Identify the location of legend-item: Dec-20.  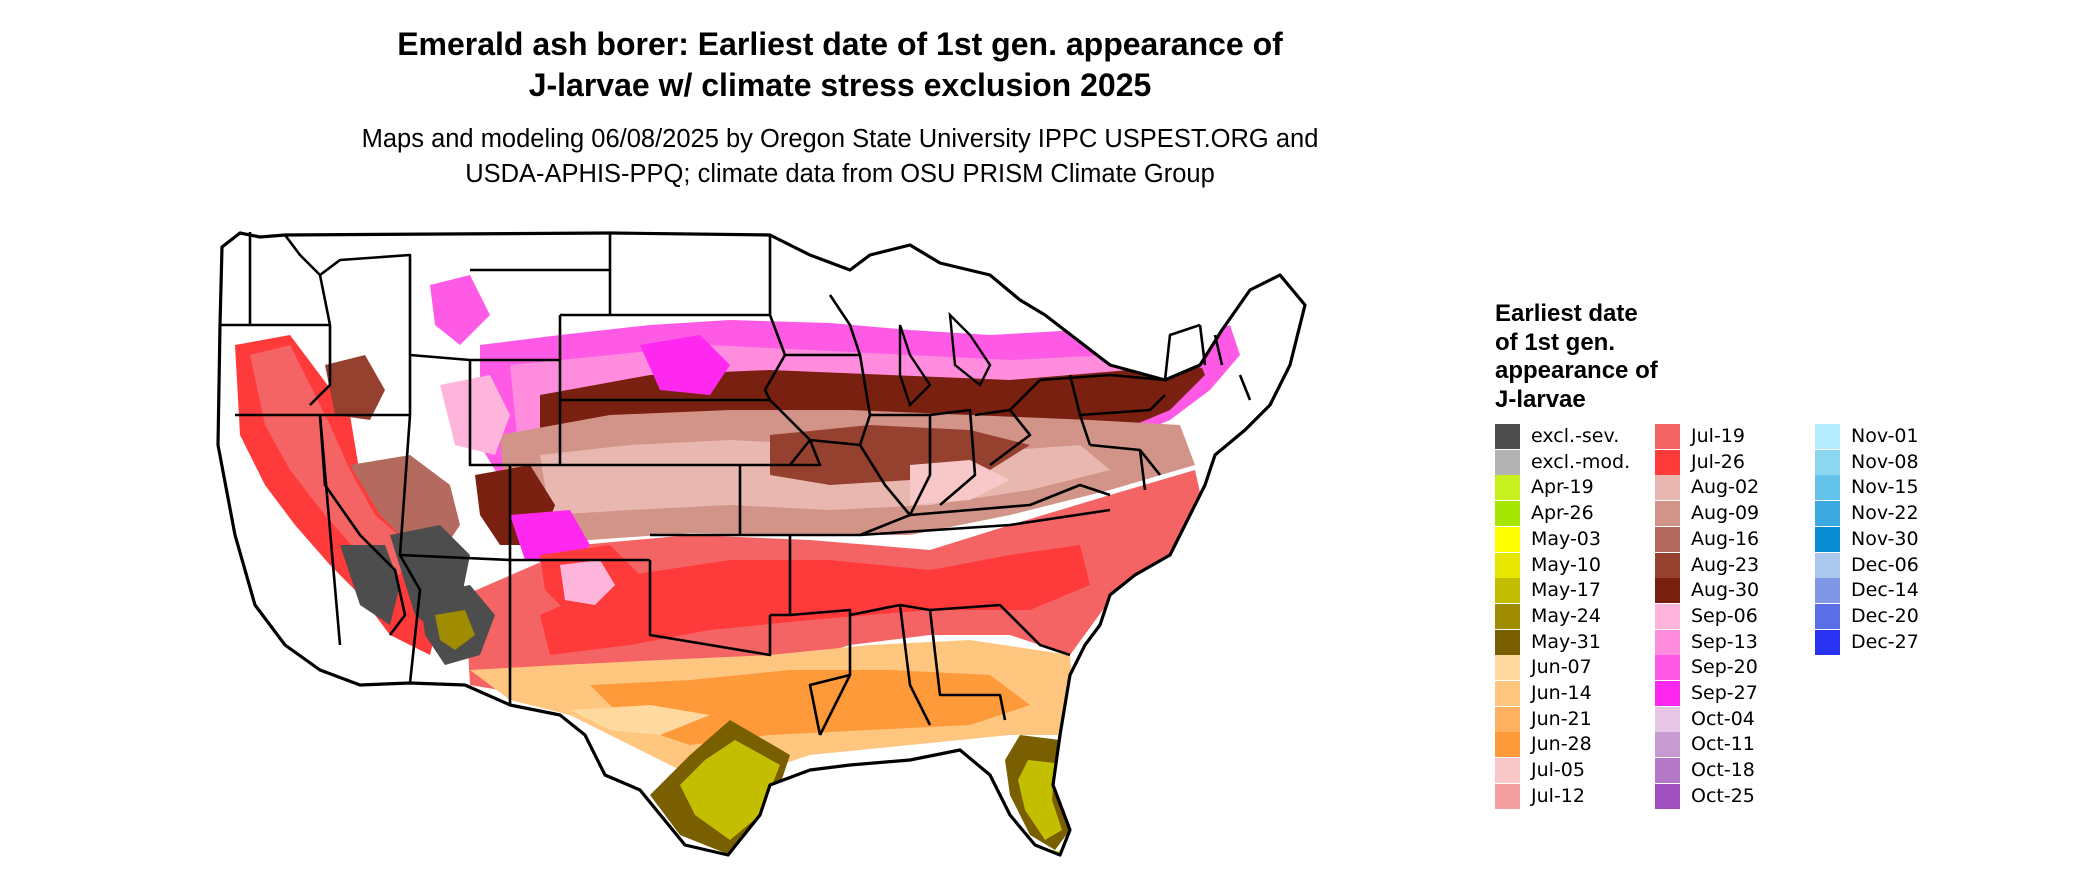
(1890, 616).